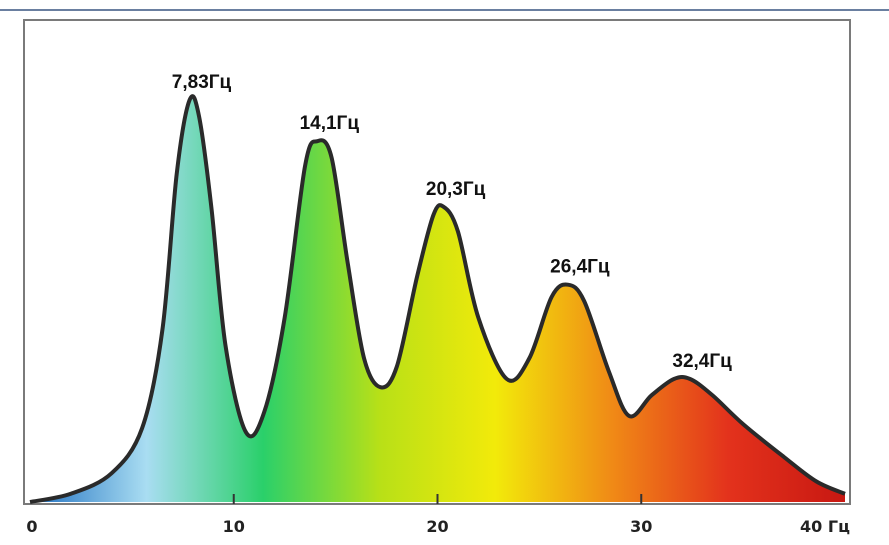  I want to click on x-tick-label: 30, so click(641, 526).